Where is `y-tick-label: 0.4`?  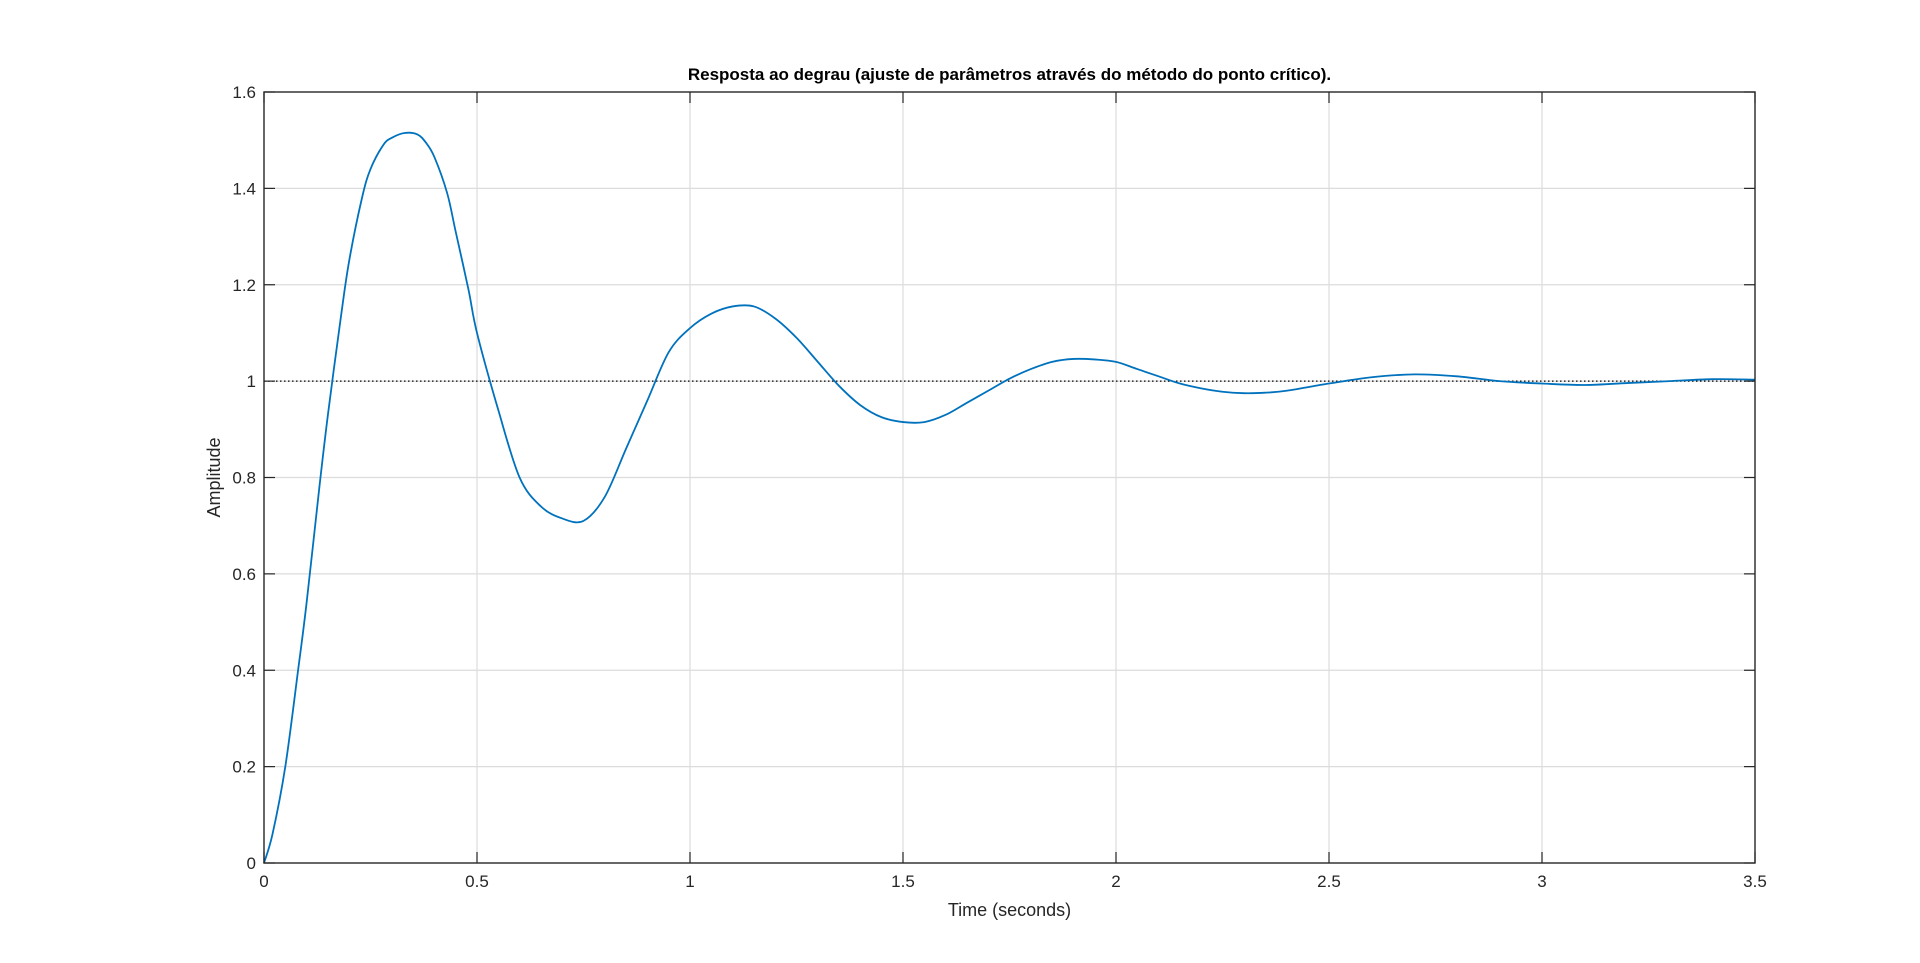 y-tick-label: 0.4 is located at coordinates (244, 670).